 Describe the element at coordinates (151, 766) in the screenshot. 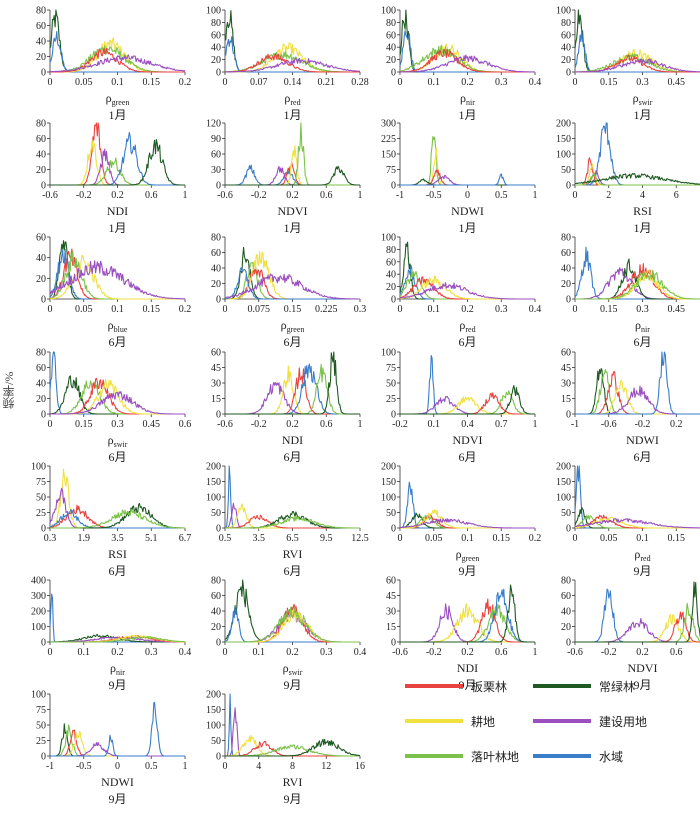

I see `x-tick-label: 0.5` at that location.